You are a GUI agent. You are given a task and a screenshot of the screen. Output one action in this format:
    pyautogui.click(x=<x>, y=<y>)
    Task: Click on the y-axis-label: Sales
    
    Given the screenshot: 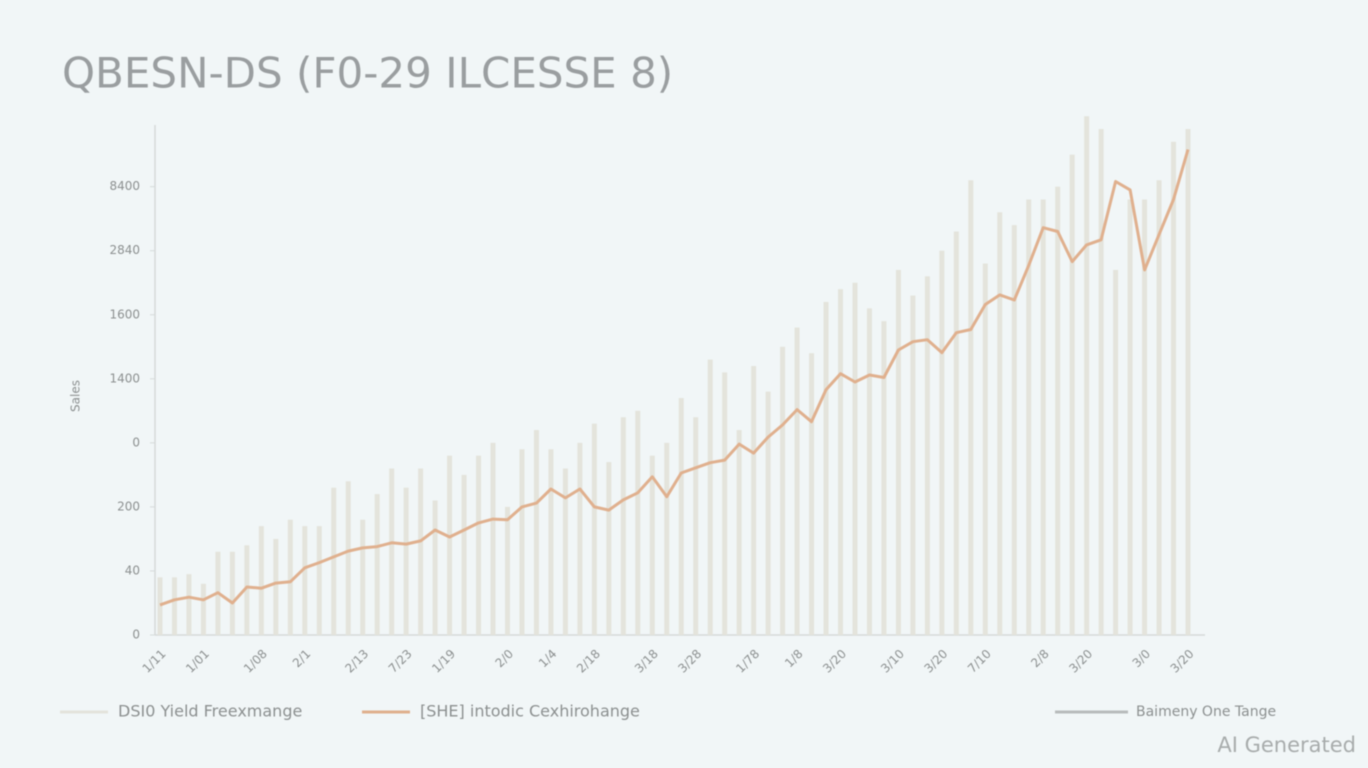 What is the action you would take?
    pyautogui.click(x=76, y=396)
    